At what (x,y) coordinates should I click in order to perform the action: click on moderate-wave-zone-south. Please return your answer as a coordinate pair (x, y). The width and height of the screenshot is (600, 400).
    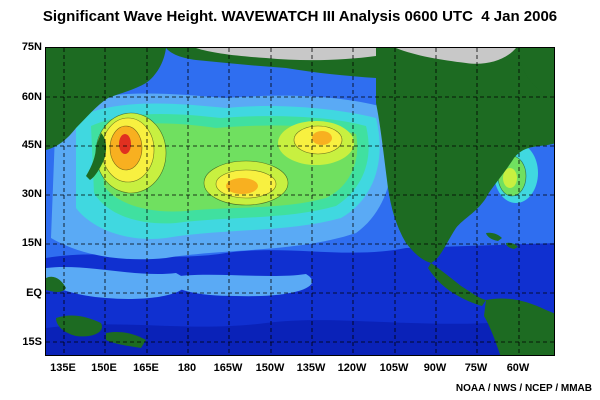
    Looking at the image, I should click on (116, 282).